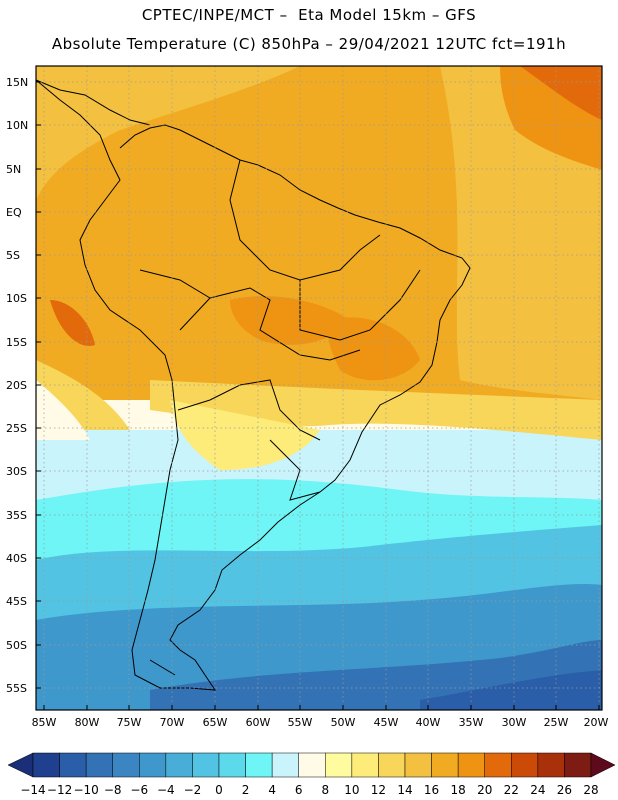  What do you see at coordinates (139, 790) in the screenshot?
I see `colorbar-tick-label: −6` at bounding box center [139, 790].